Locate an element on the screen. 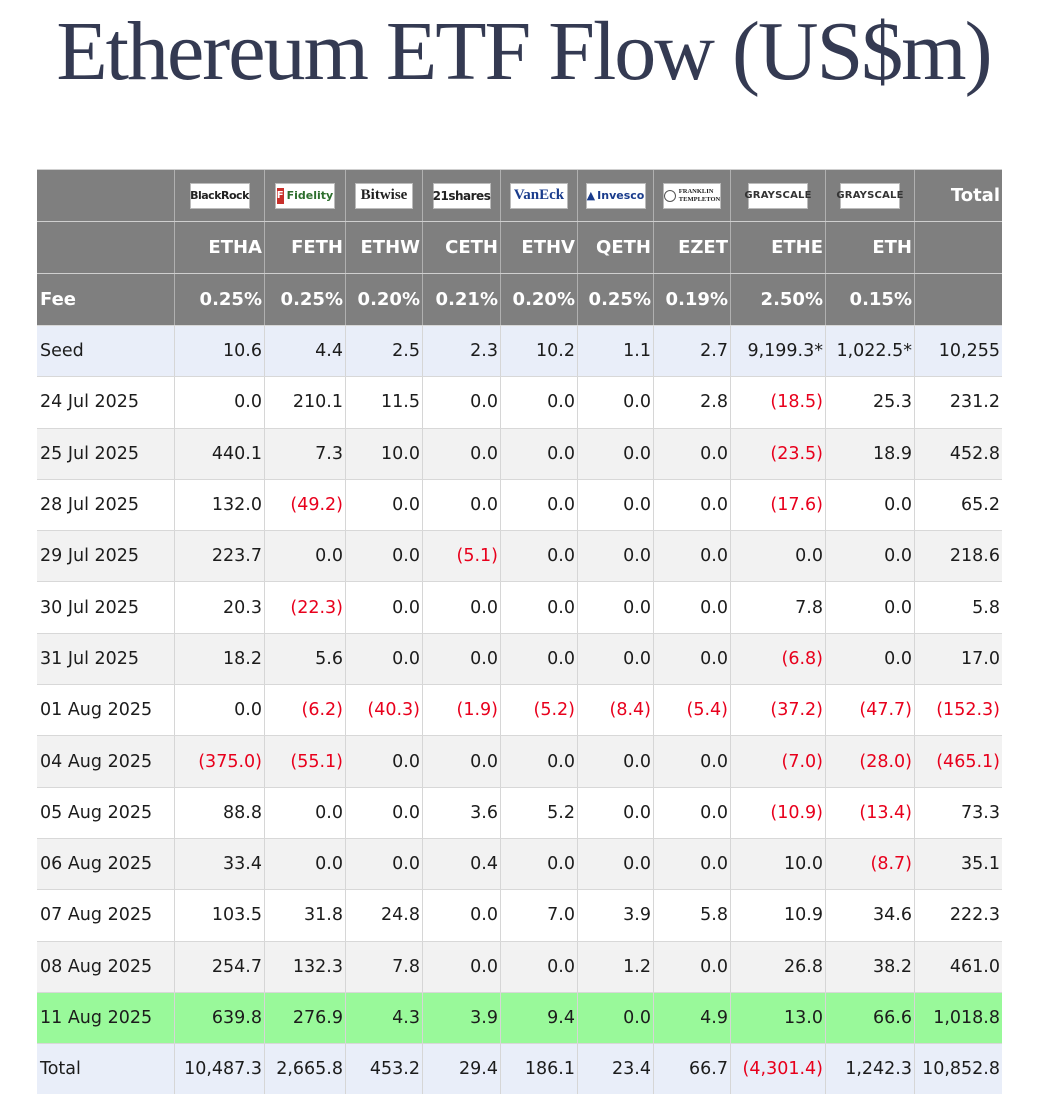 Image resolution: width=1047 pixels, height=1094 pixels. fidelity-logo: F Fidelity is located at coordinates (305, 195).